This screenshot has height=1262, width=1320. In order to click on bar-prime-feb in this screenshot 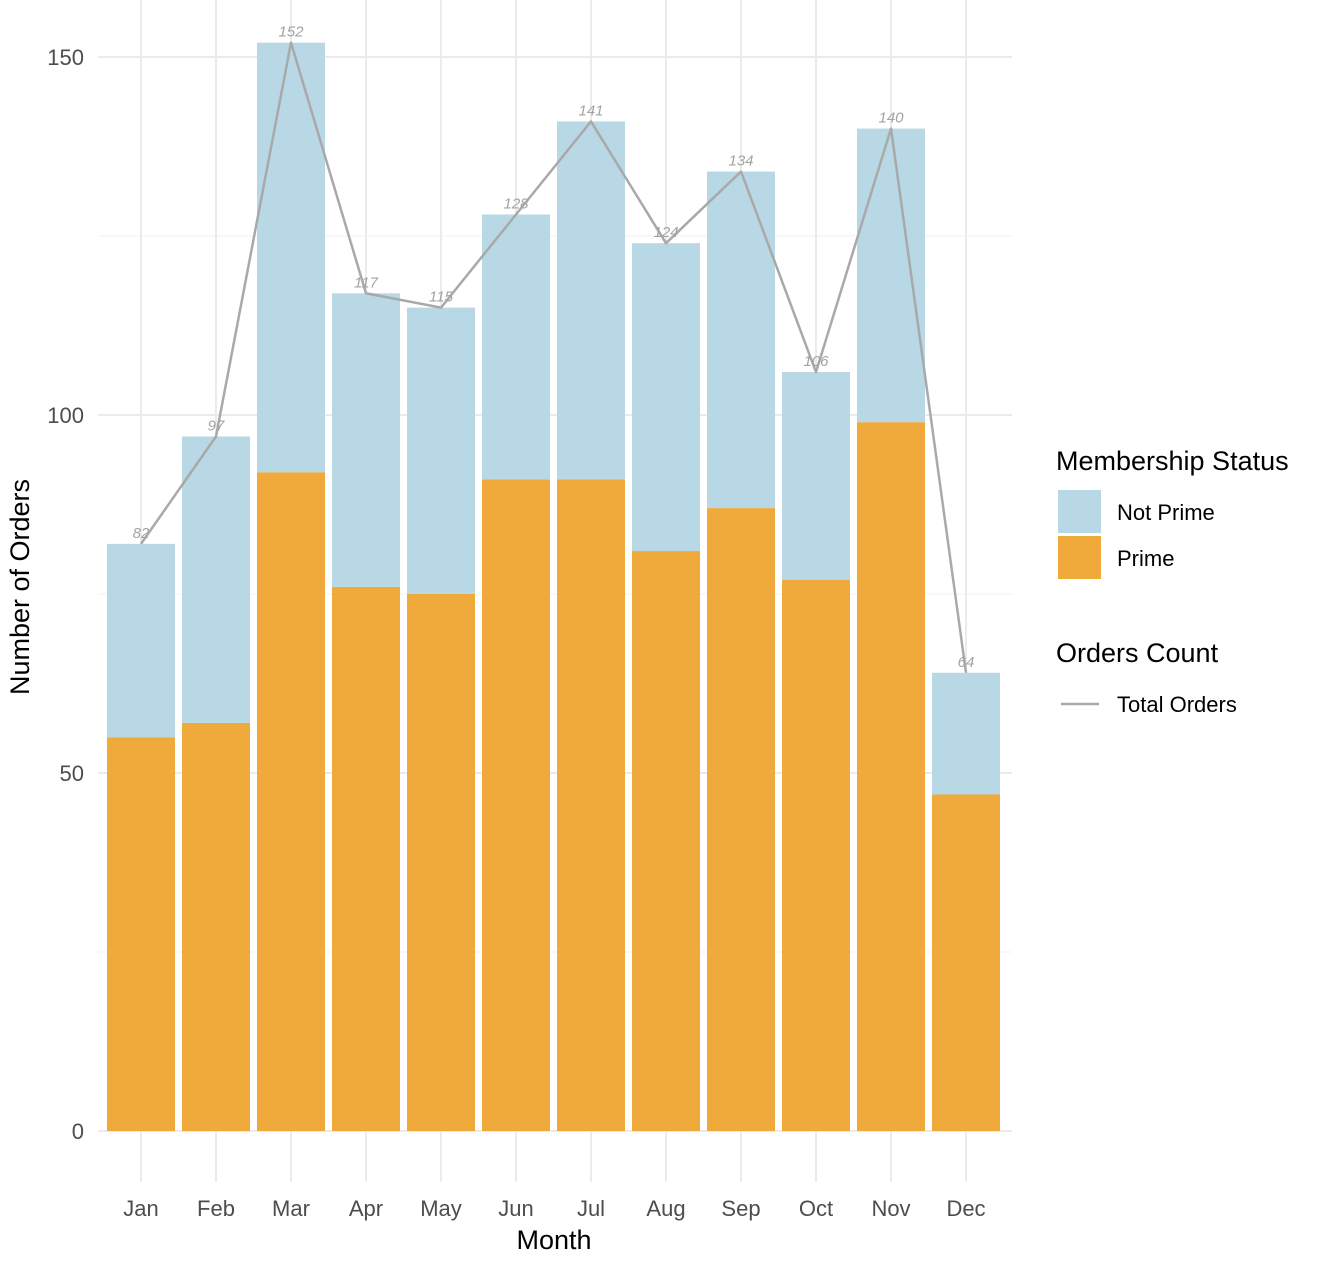, I will do `click(216, 926)`.